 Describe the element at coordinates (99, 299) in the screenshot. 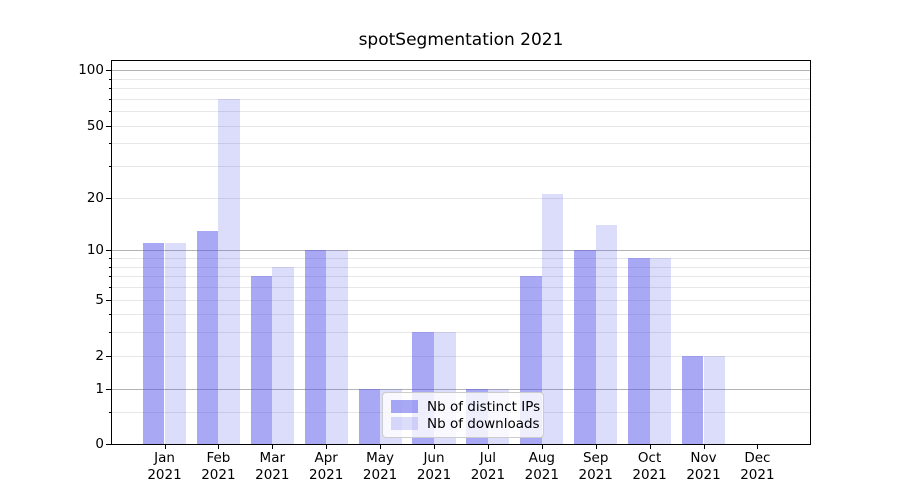

I see `y-tick-label-5: 5` at that location.